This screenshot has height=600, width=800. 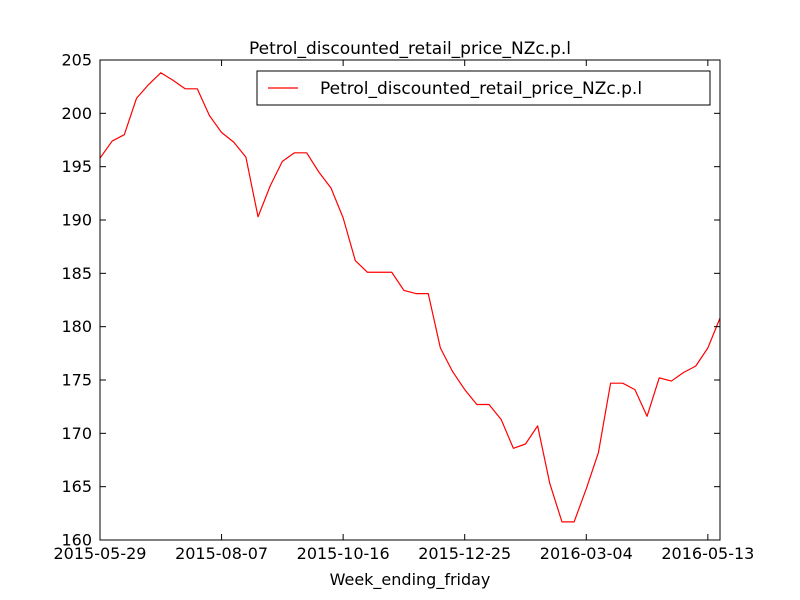 I want to click on x-tick-label: 2015-12-25, so click(x=464, y=553).